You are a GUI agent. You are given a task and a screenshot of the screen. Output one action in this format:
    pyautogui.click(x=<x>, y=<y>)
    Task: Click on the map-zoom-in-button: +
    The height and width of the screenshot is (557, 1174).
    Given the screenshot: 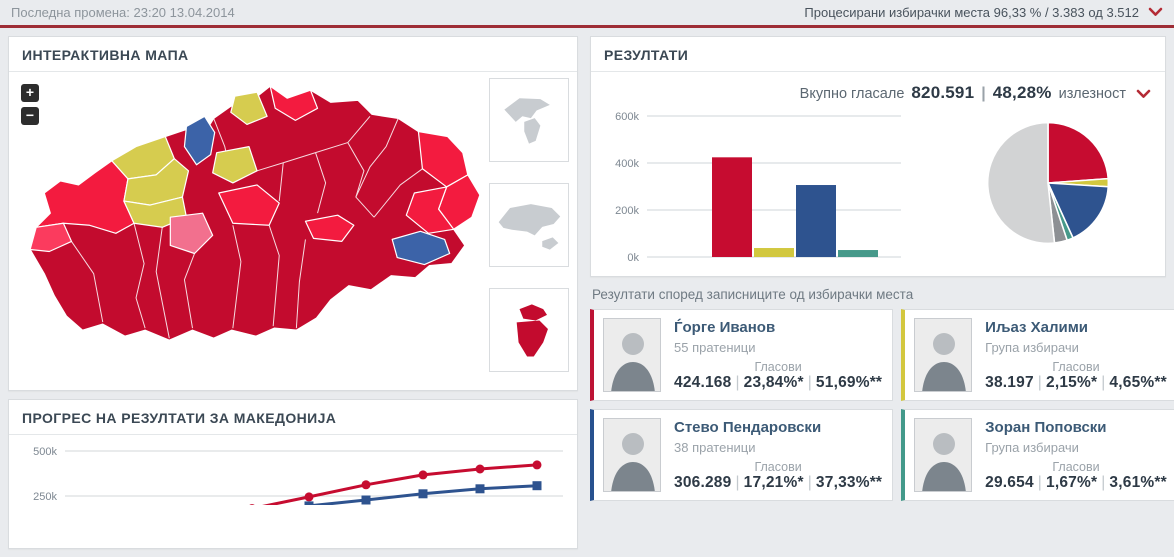 What is the action you would take?
    pyautogui.click(x=30, y=93)
    